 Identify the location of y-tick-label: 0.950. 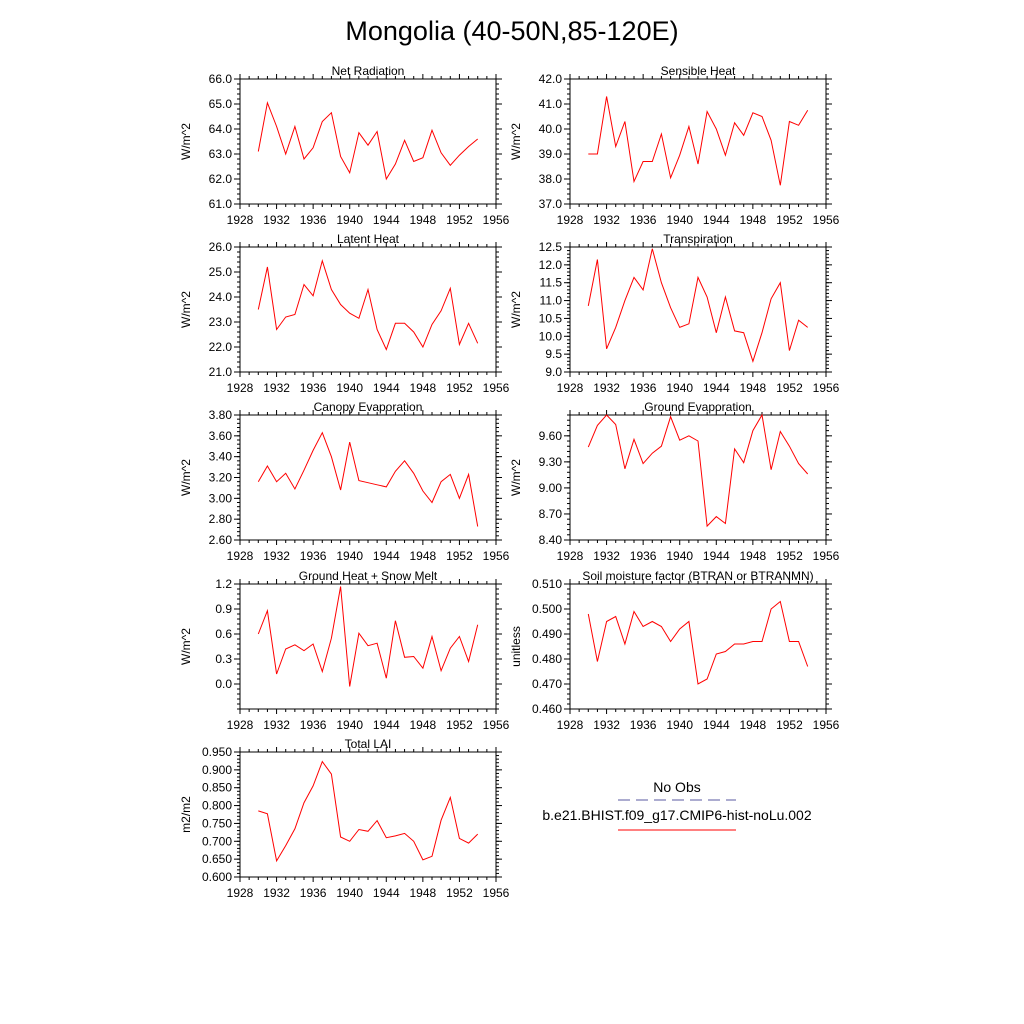
(217, 752).